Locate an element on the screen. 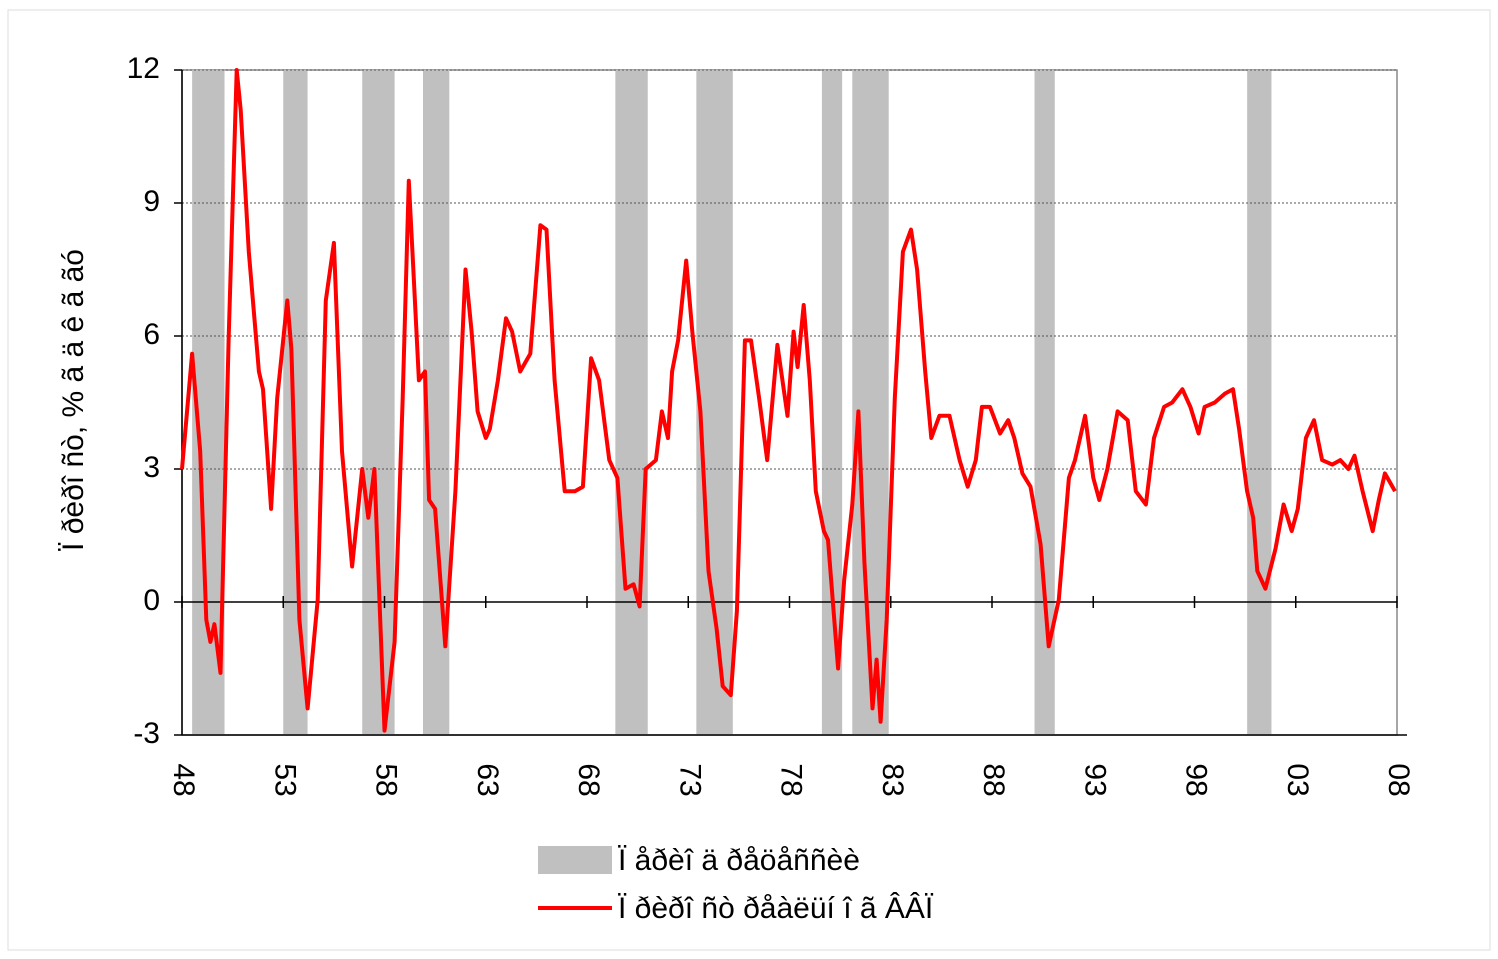 The height and width of the screenshot is (959, 1498). legend-swatch is located at coordinates (575, 860).